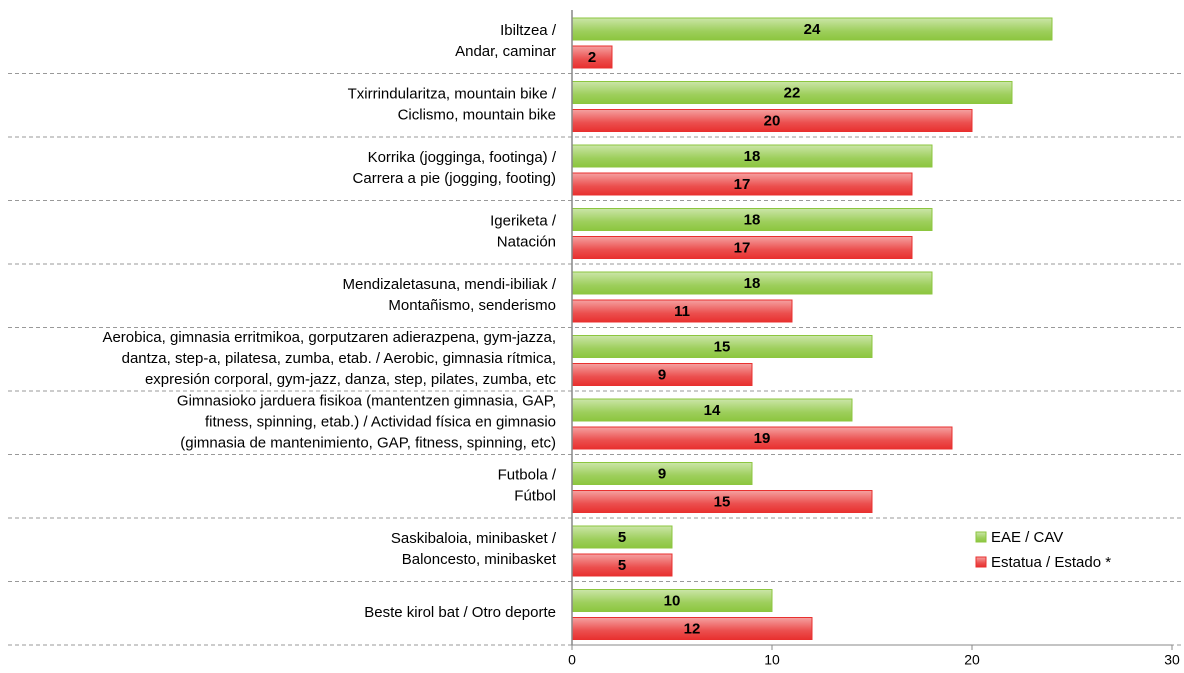  What do you see at coordinates (477, 115) in the screenshot?
I see `category-label: Ciclismo, mountain bike` at bounding box center [477, 115].